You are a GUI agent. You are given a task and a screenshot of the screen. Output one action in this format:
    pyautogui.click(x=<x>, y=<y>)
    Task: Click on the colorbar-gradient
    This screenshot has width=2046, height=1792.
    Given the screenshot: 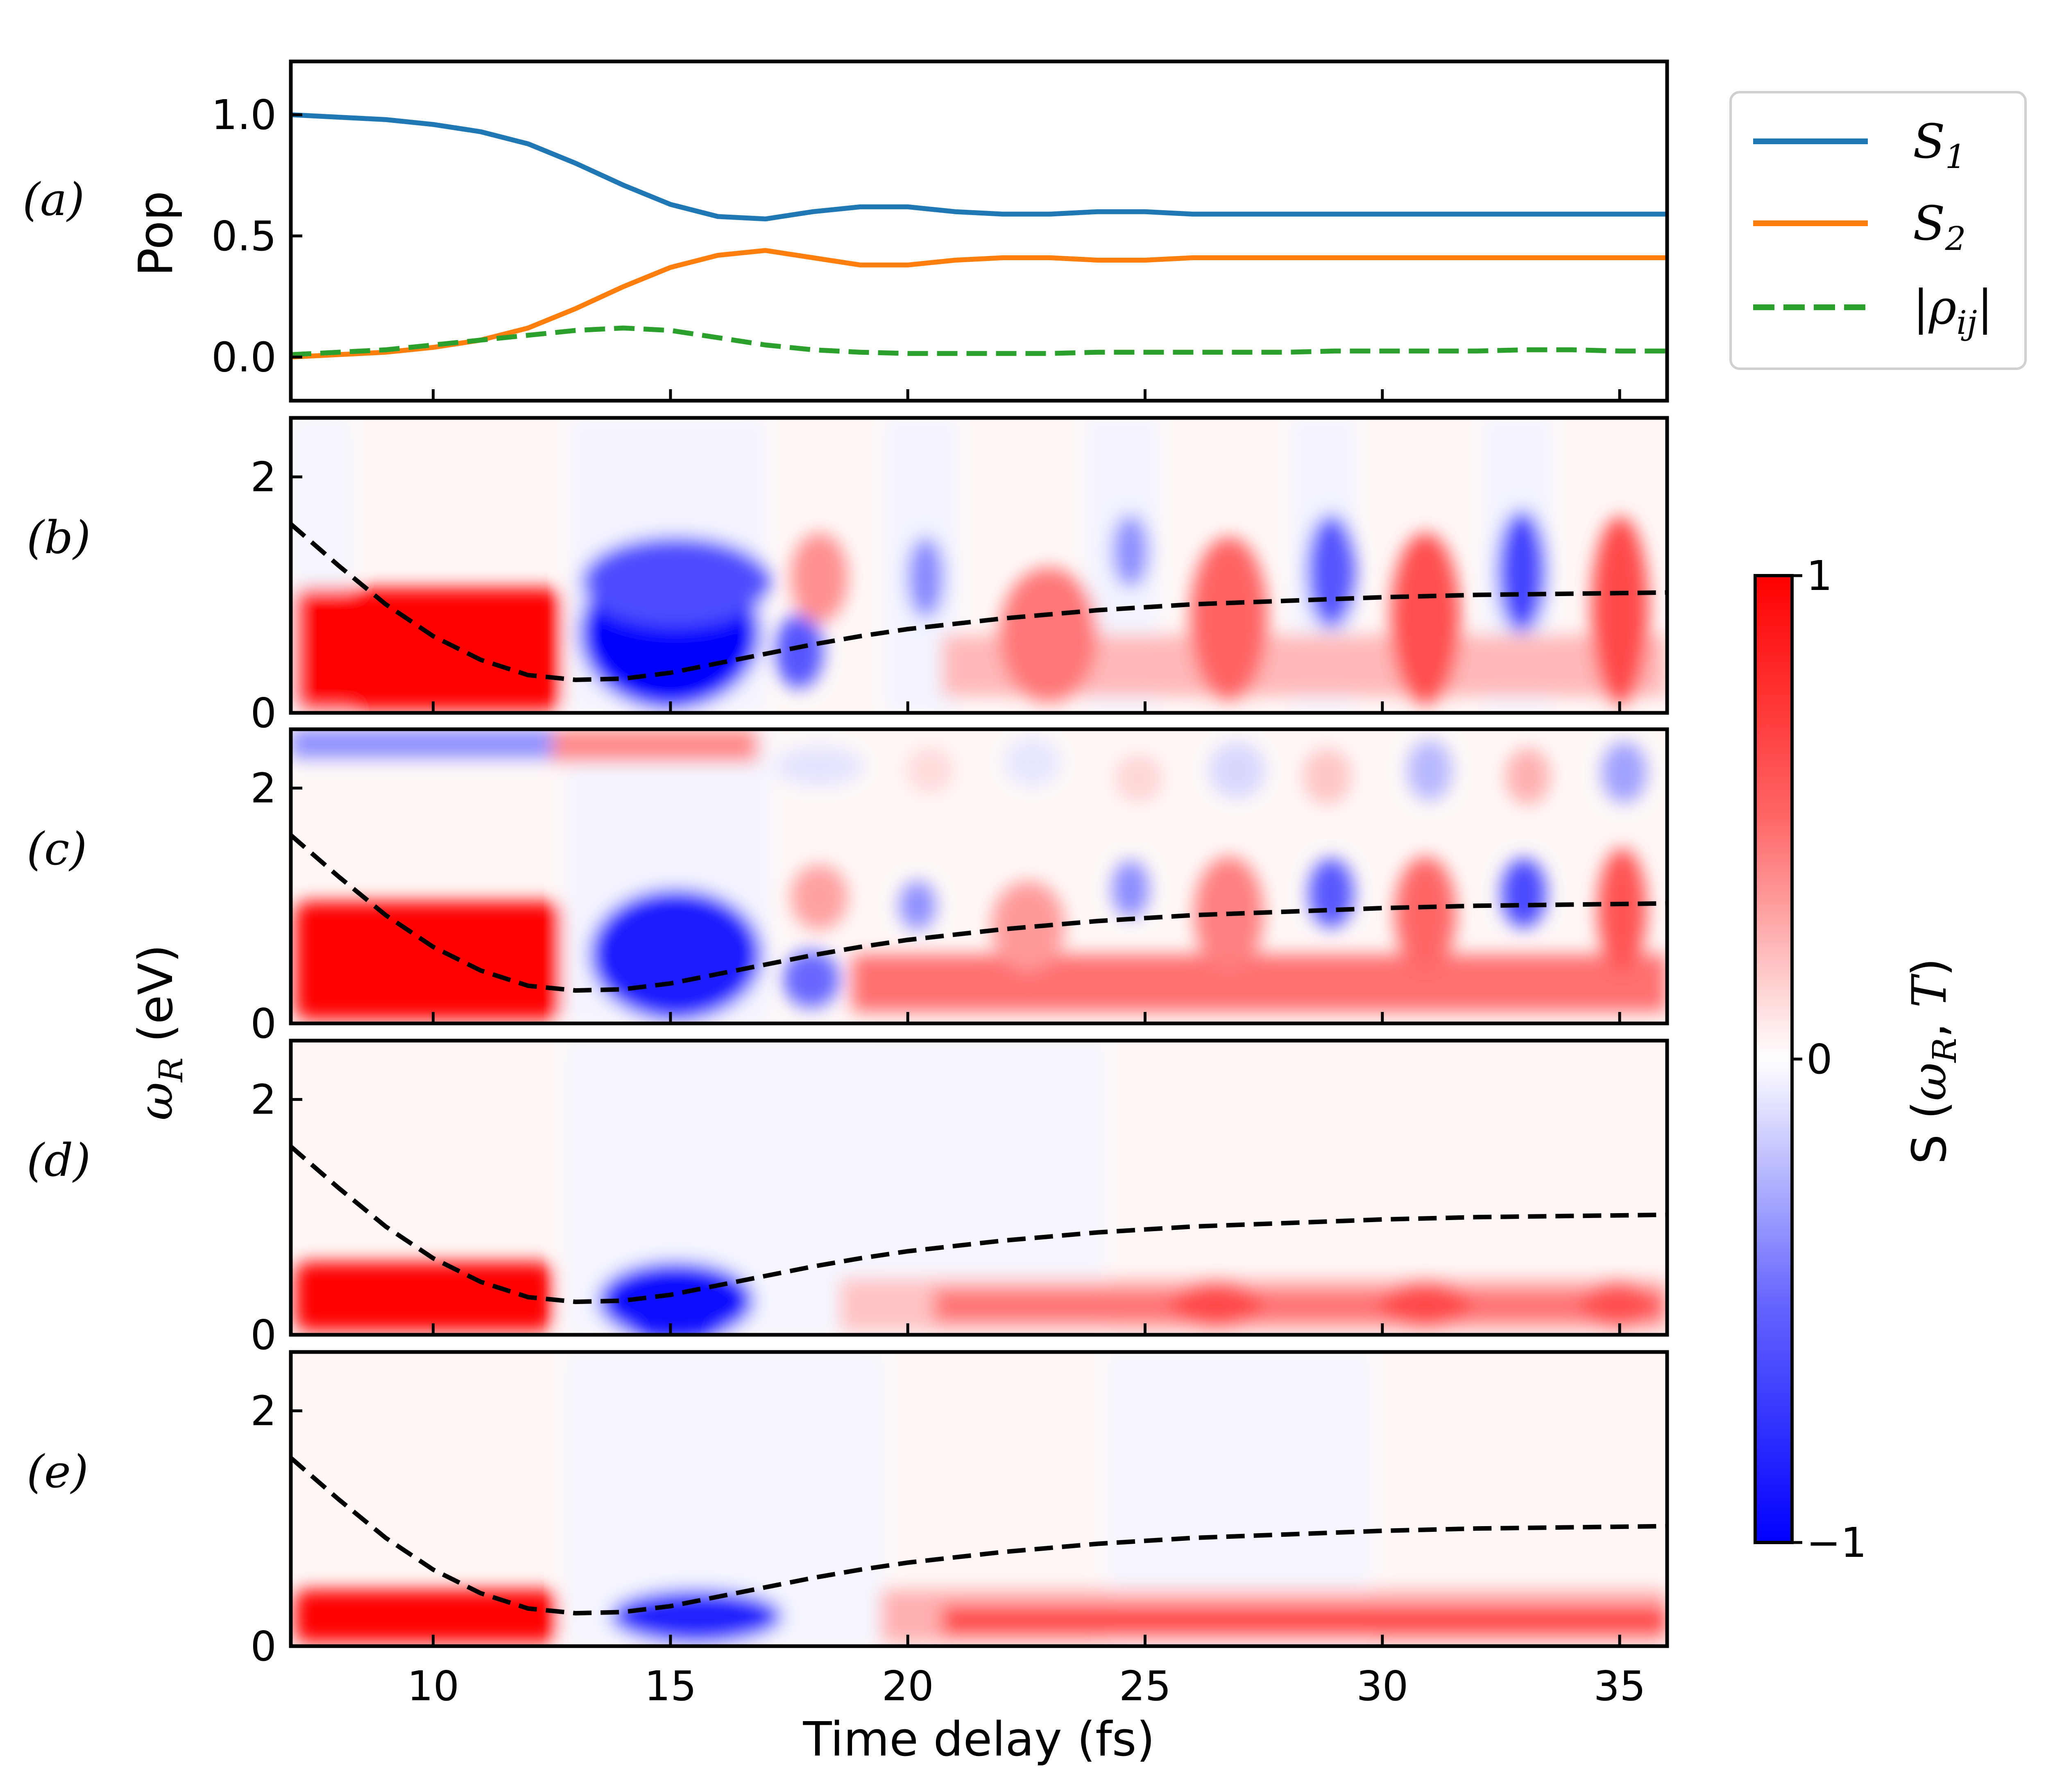 What is the action you would take?
    pyautogui.click(x=1774, y=1059)
    